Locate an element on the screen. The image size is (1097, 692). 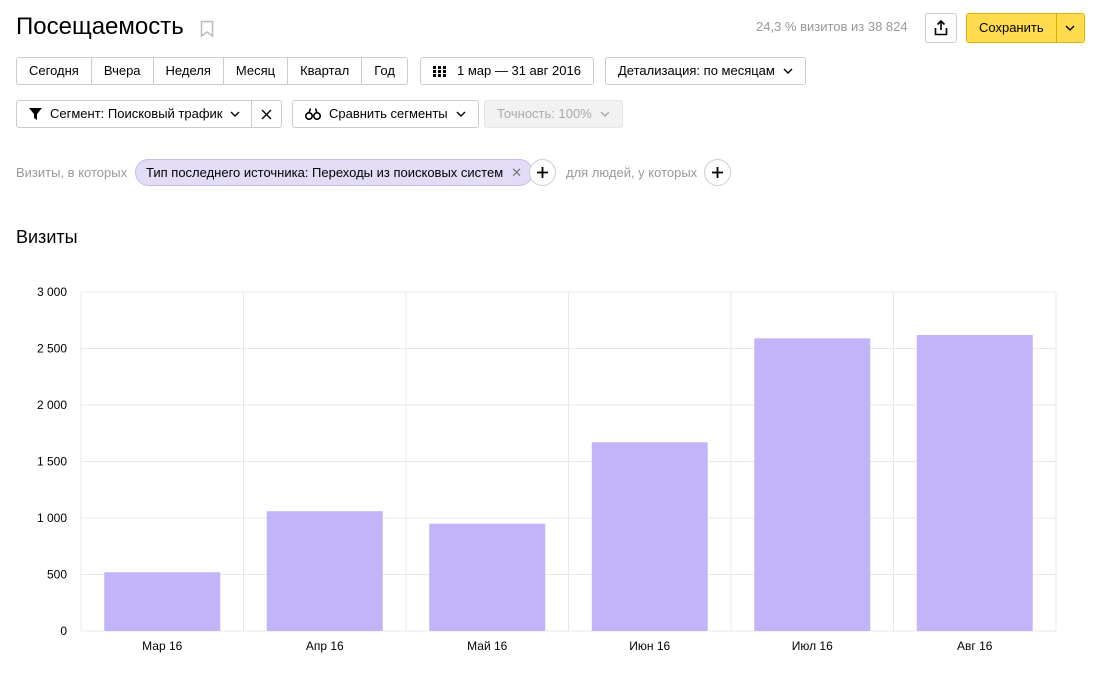
x-axis-ticks: Мар 16 Апр 16 Май 16 Июн 16 Июл 16 Авг 16 is located at coordinates (567, 646).